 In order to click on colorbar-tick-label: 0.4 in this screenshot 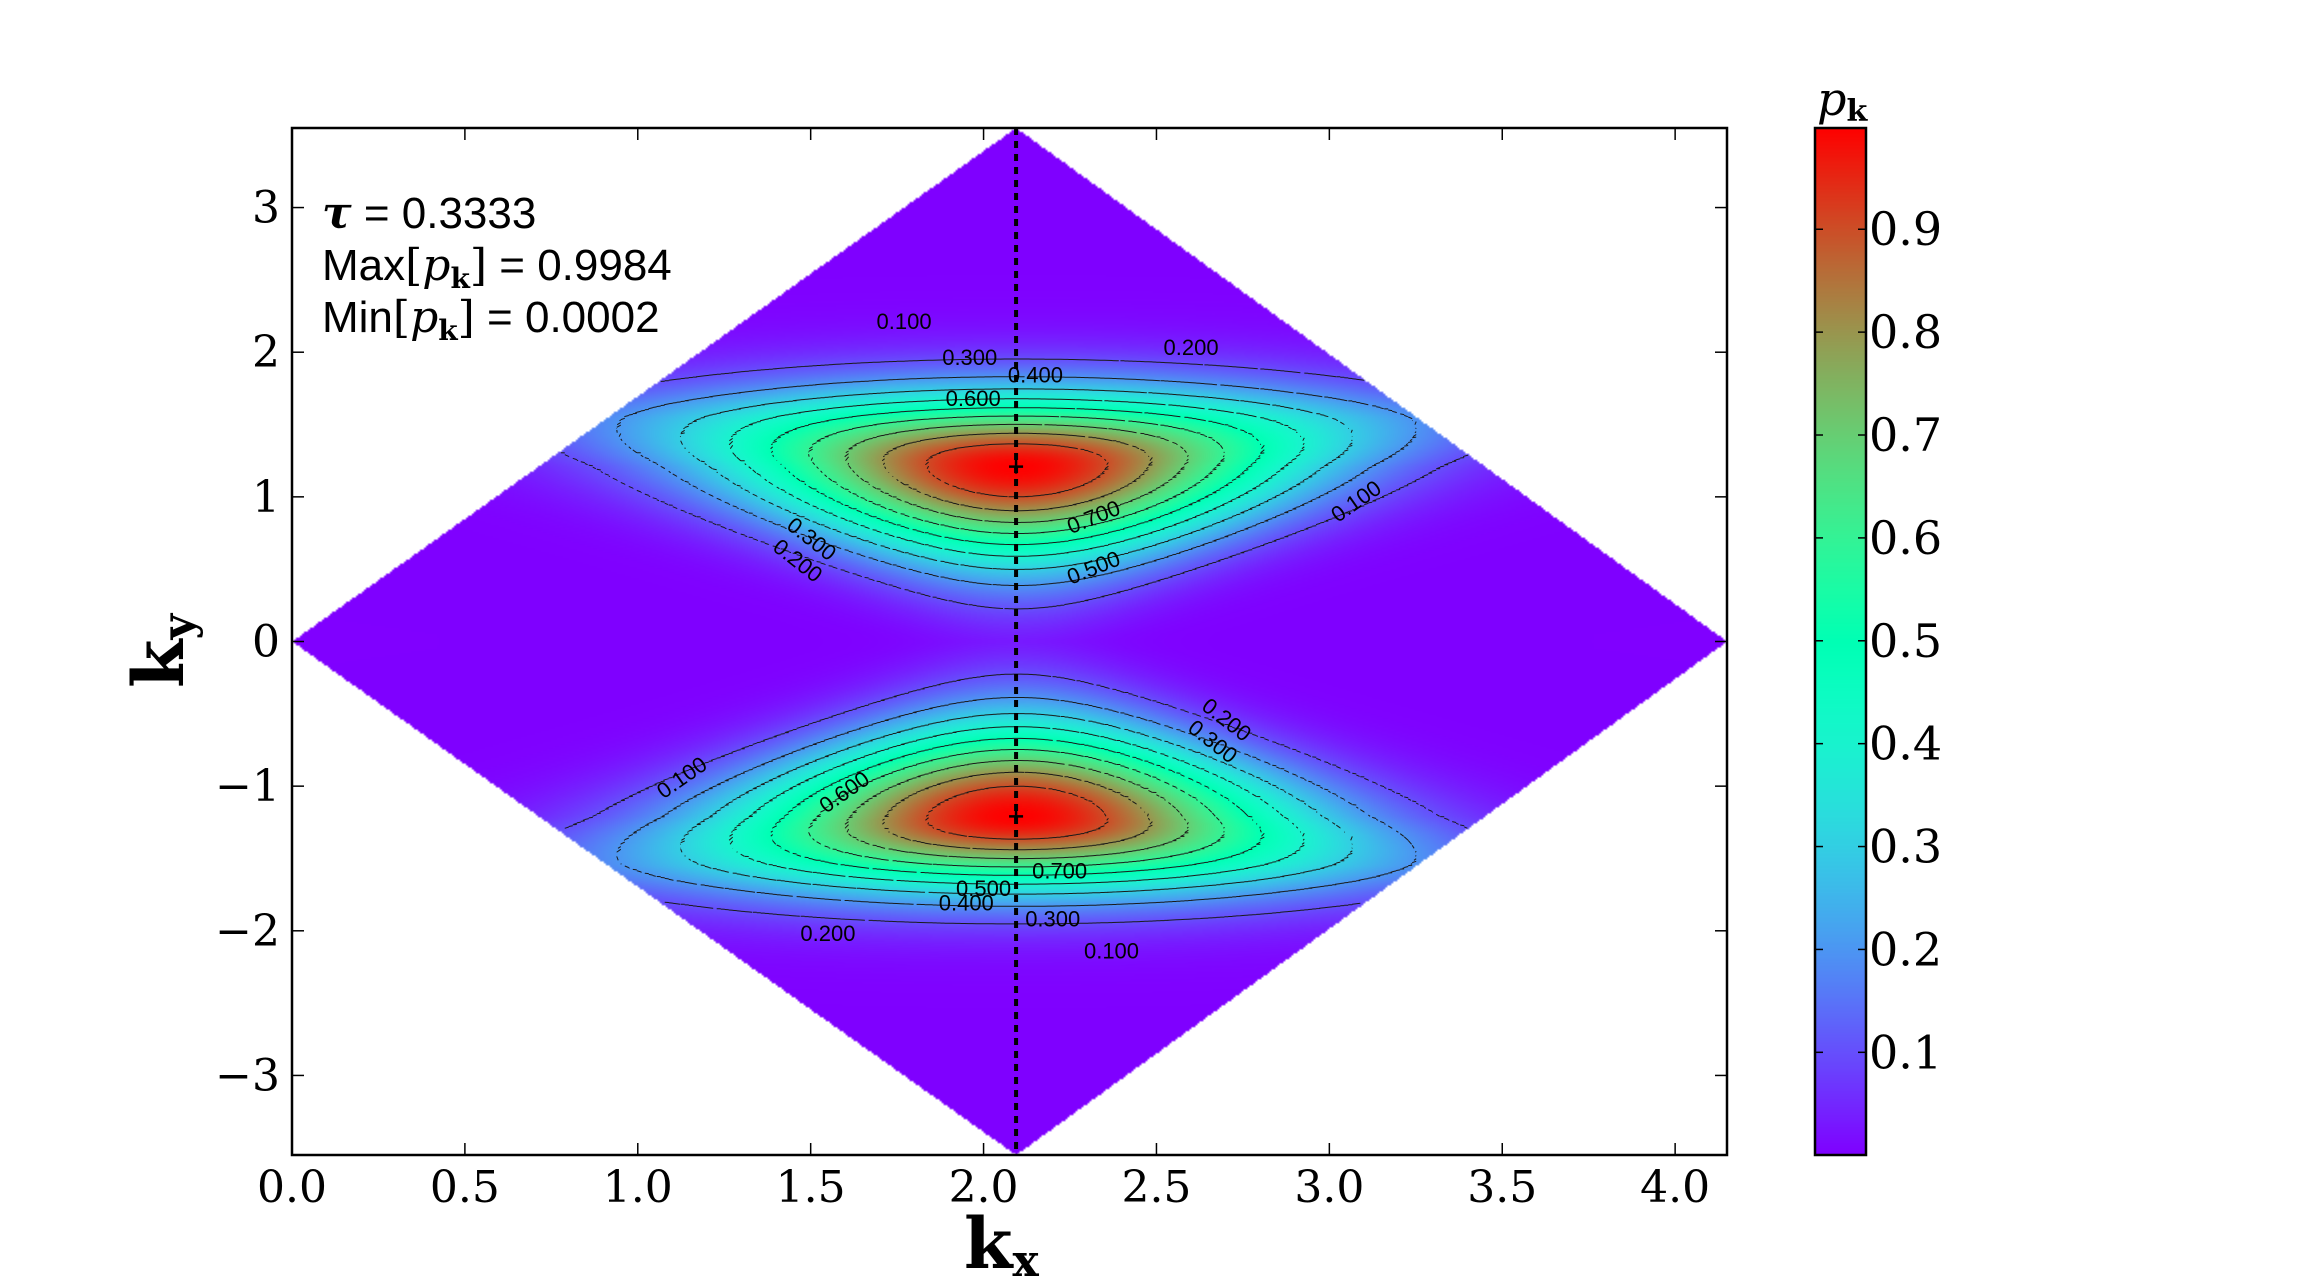, I will do `click(1905, 744)`.